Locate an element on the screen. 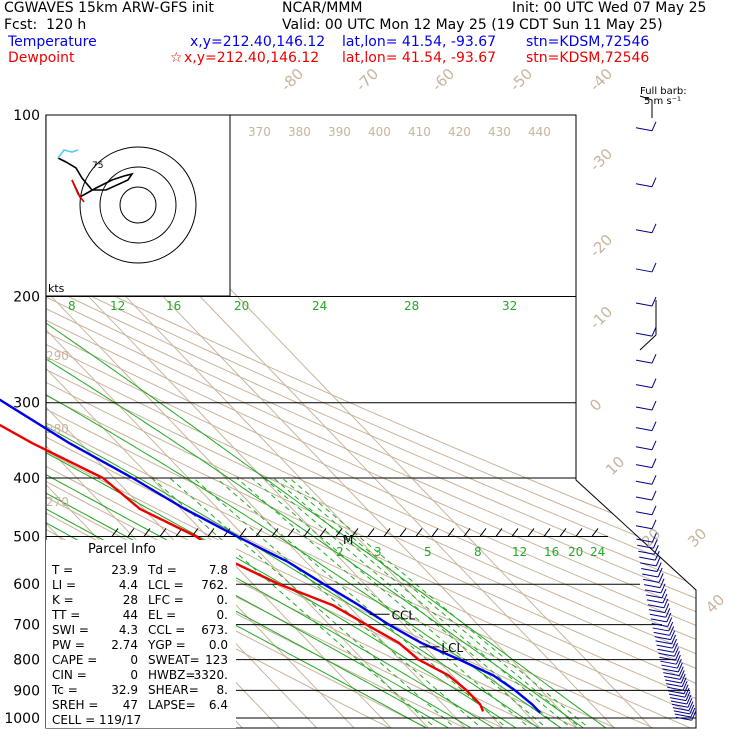  dewpoint-coords: x,y=212.40,146.12 is located at coordinates (252, 58).